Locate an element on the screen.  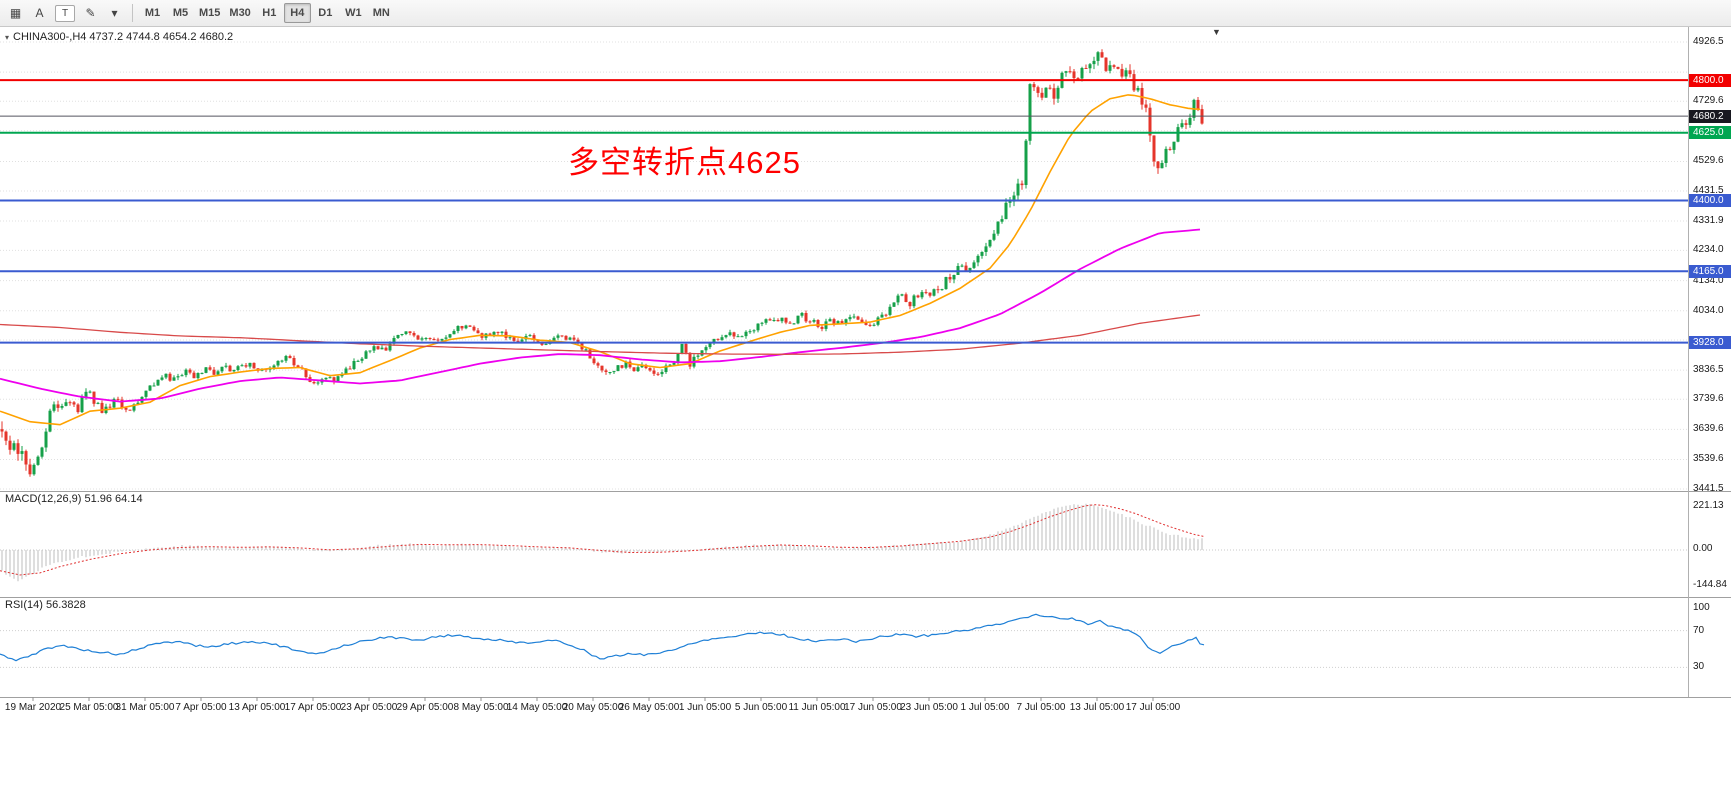
label-tool-button: T is located at coordinates (65, 13).